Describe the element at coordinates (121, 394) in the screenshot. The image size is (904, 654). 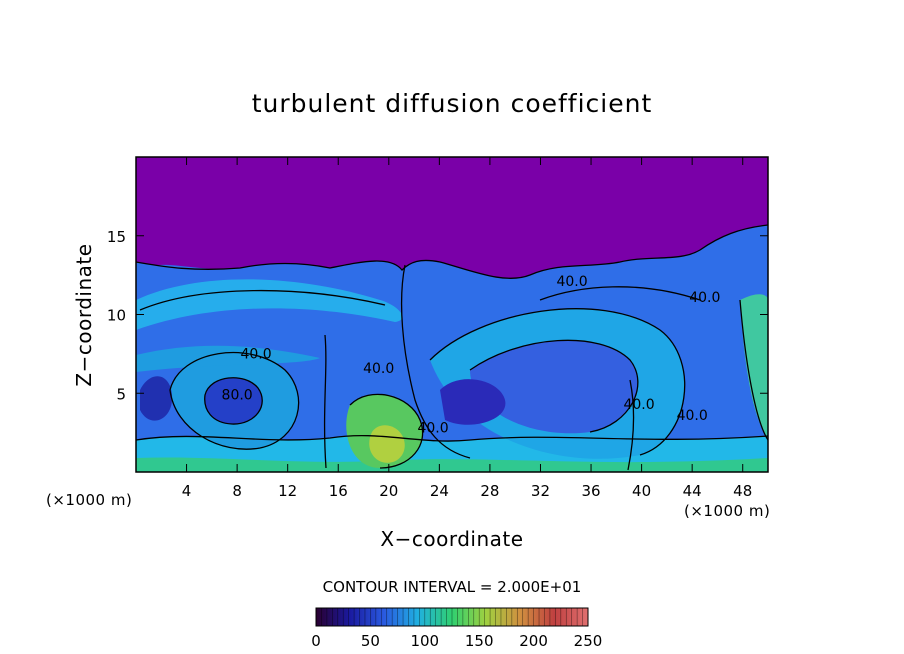
I see `y-tick-label: 5` at that location.